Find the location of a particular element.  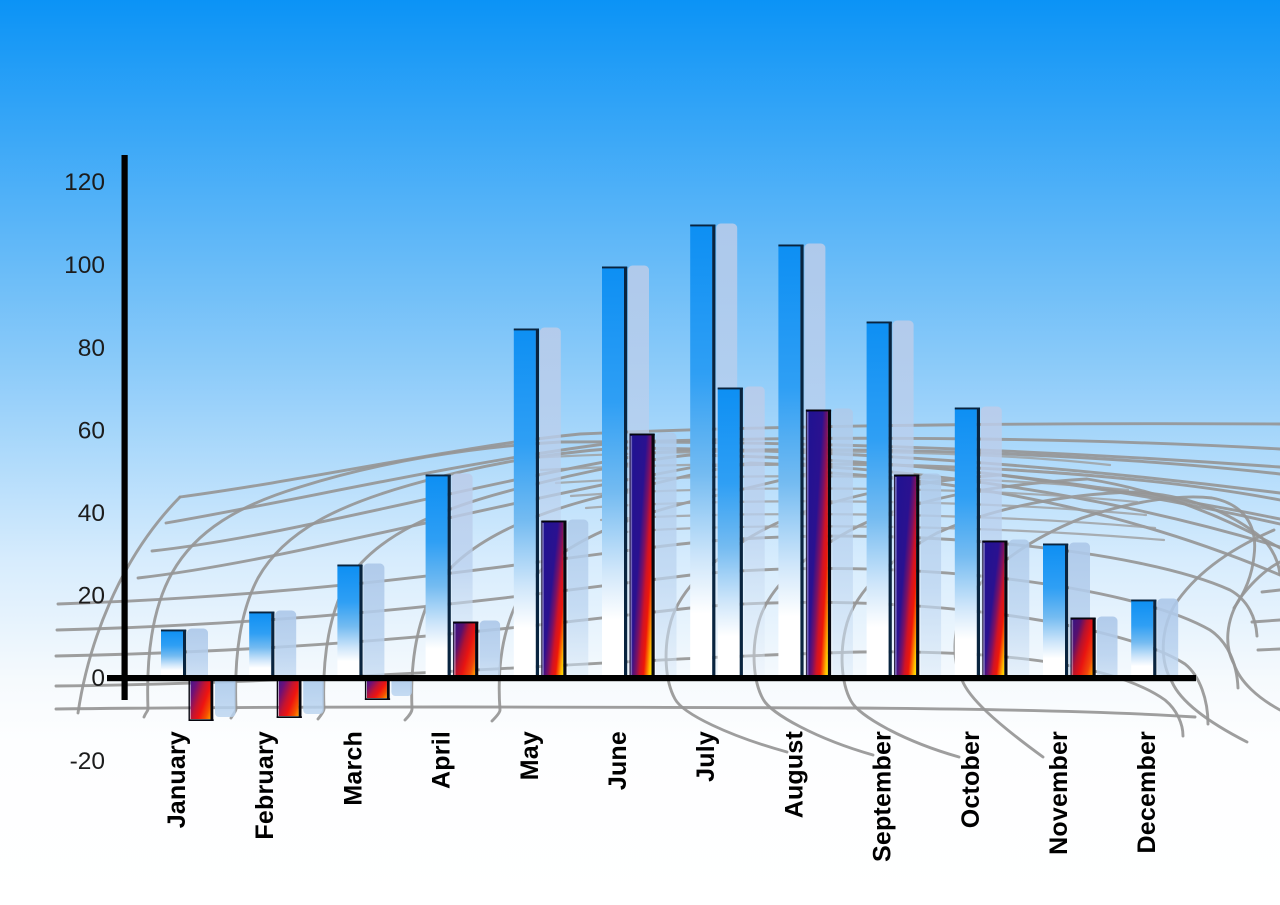

svg-text: 0 is located at coordinates (98, 678).